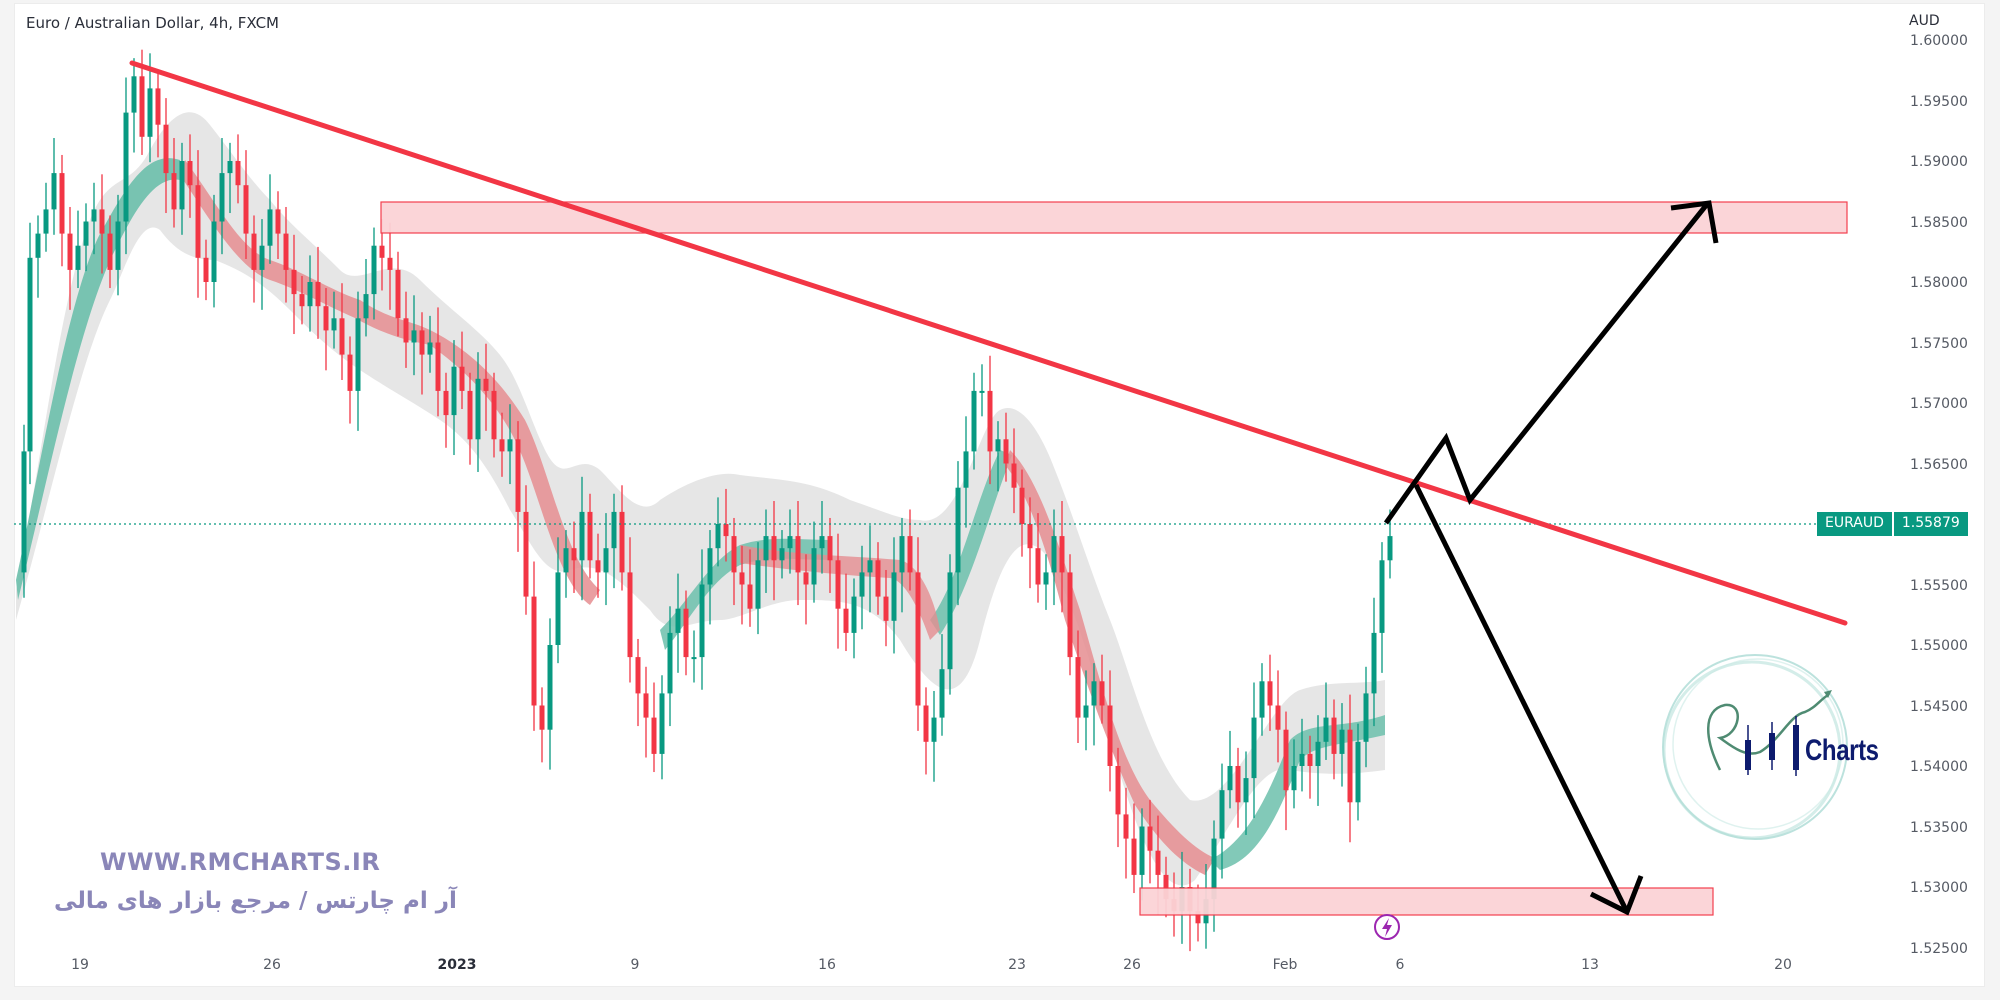 This screenshot has width=2000, height=1000. I want to click on bearish-arrowhead, so click(1616, 895).